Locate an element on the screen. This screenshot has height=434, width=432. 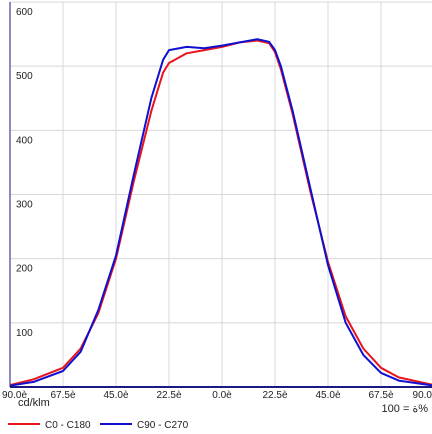
legend-label: C90 - C270 is located at coordinates (163, 425).